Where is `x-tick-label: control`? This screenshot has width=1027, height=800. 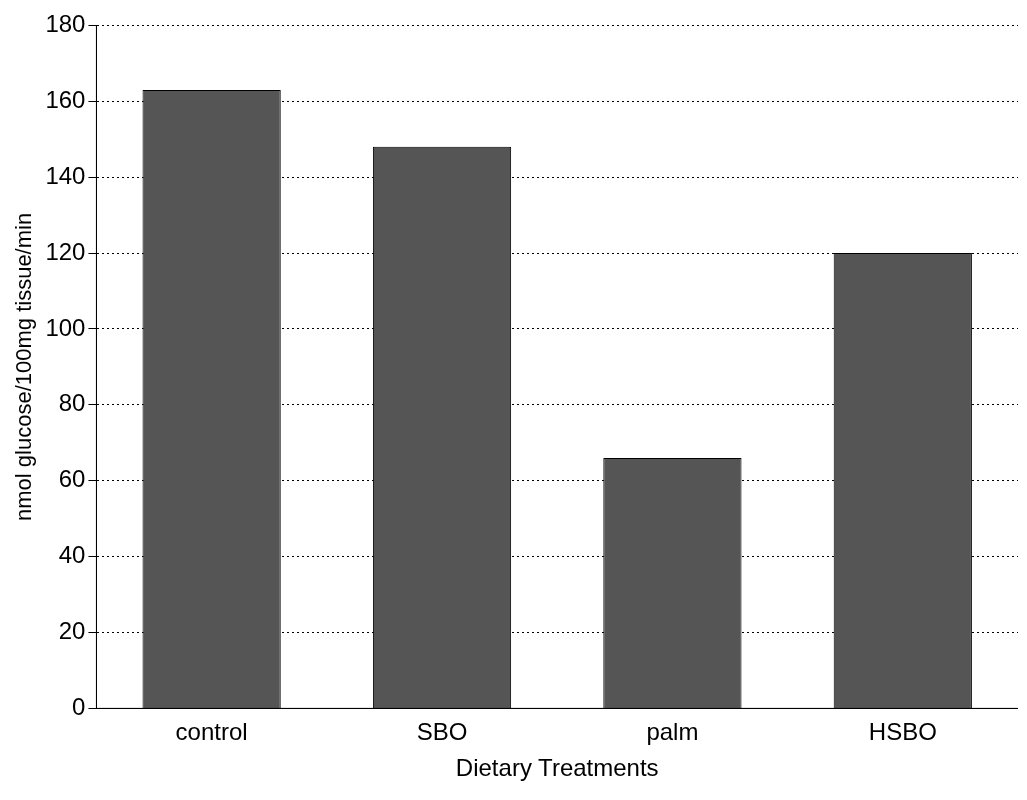 x-tick-label: control is located at coordinates (211, 732).